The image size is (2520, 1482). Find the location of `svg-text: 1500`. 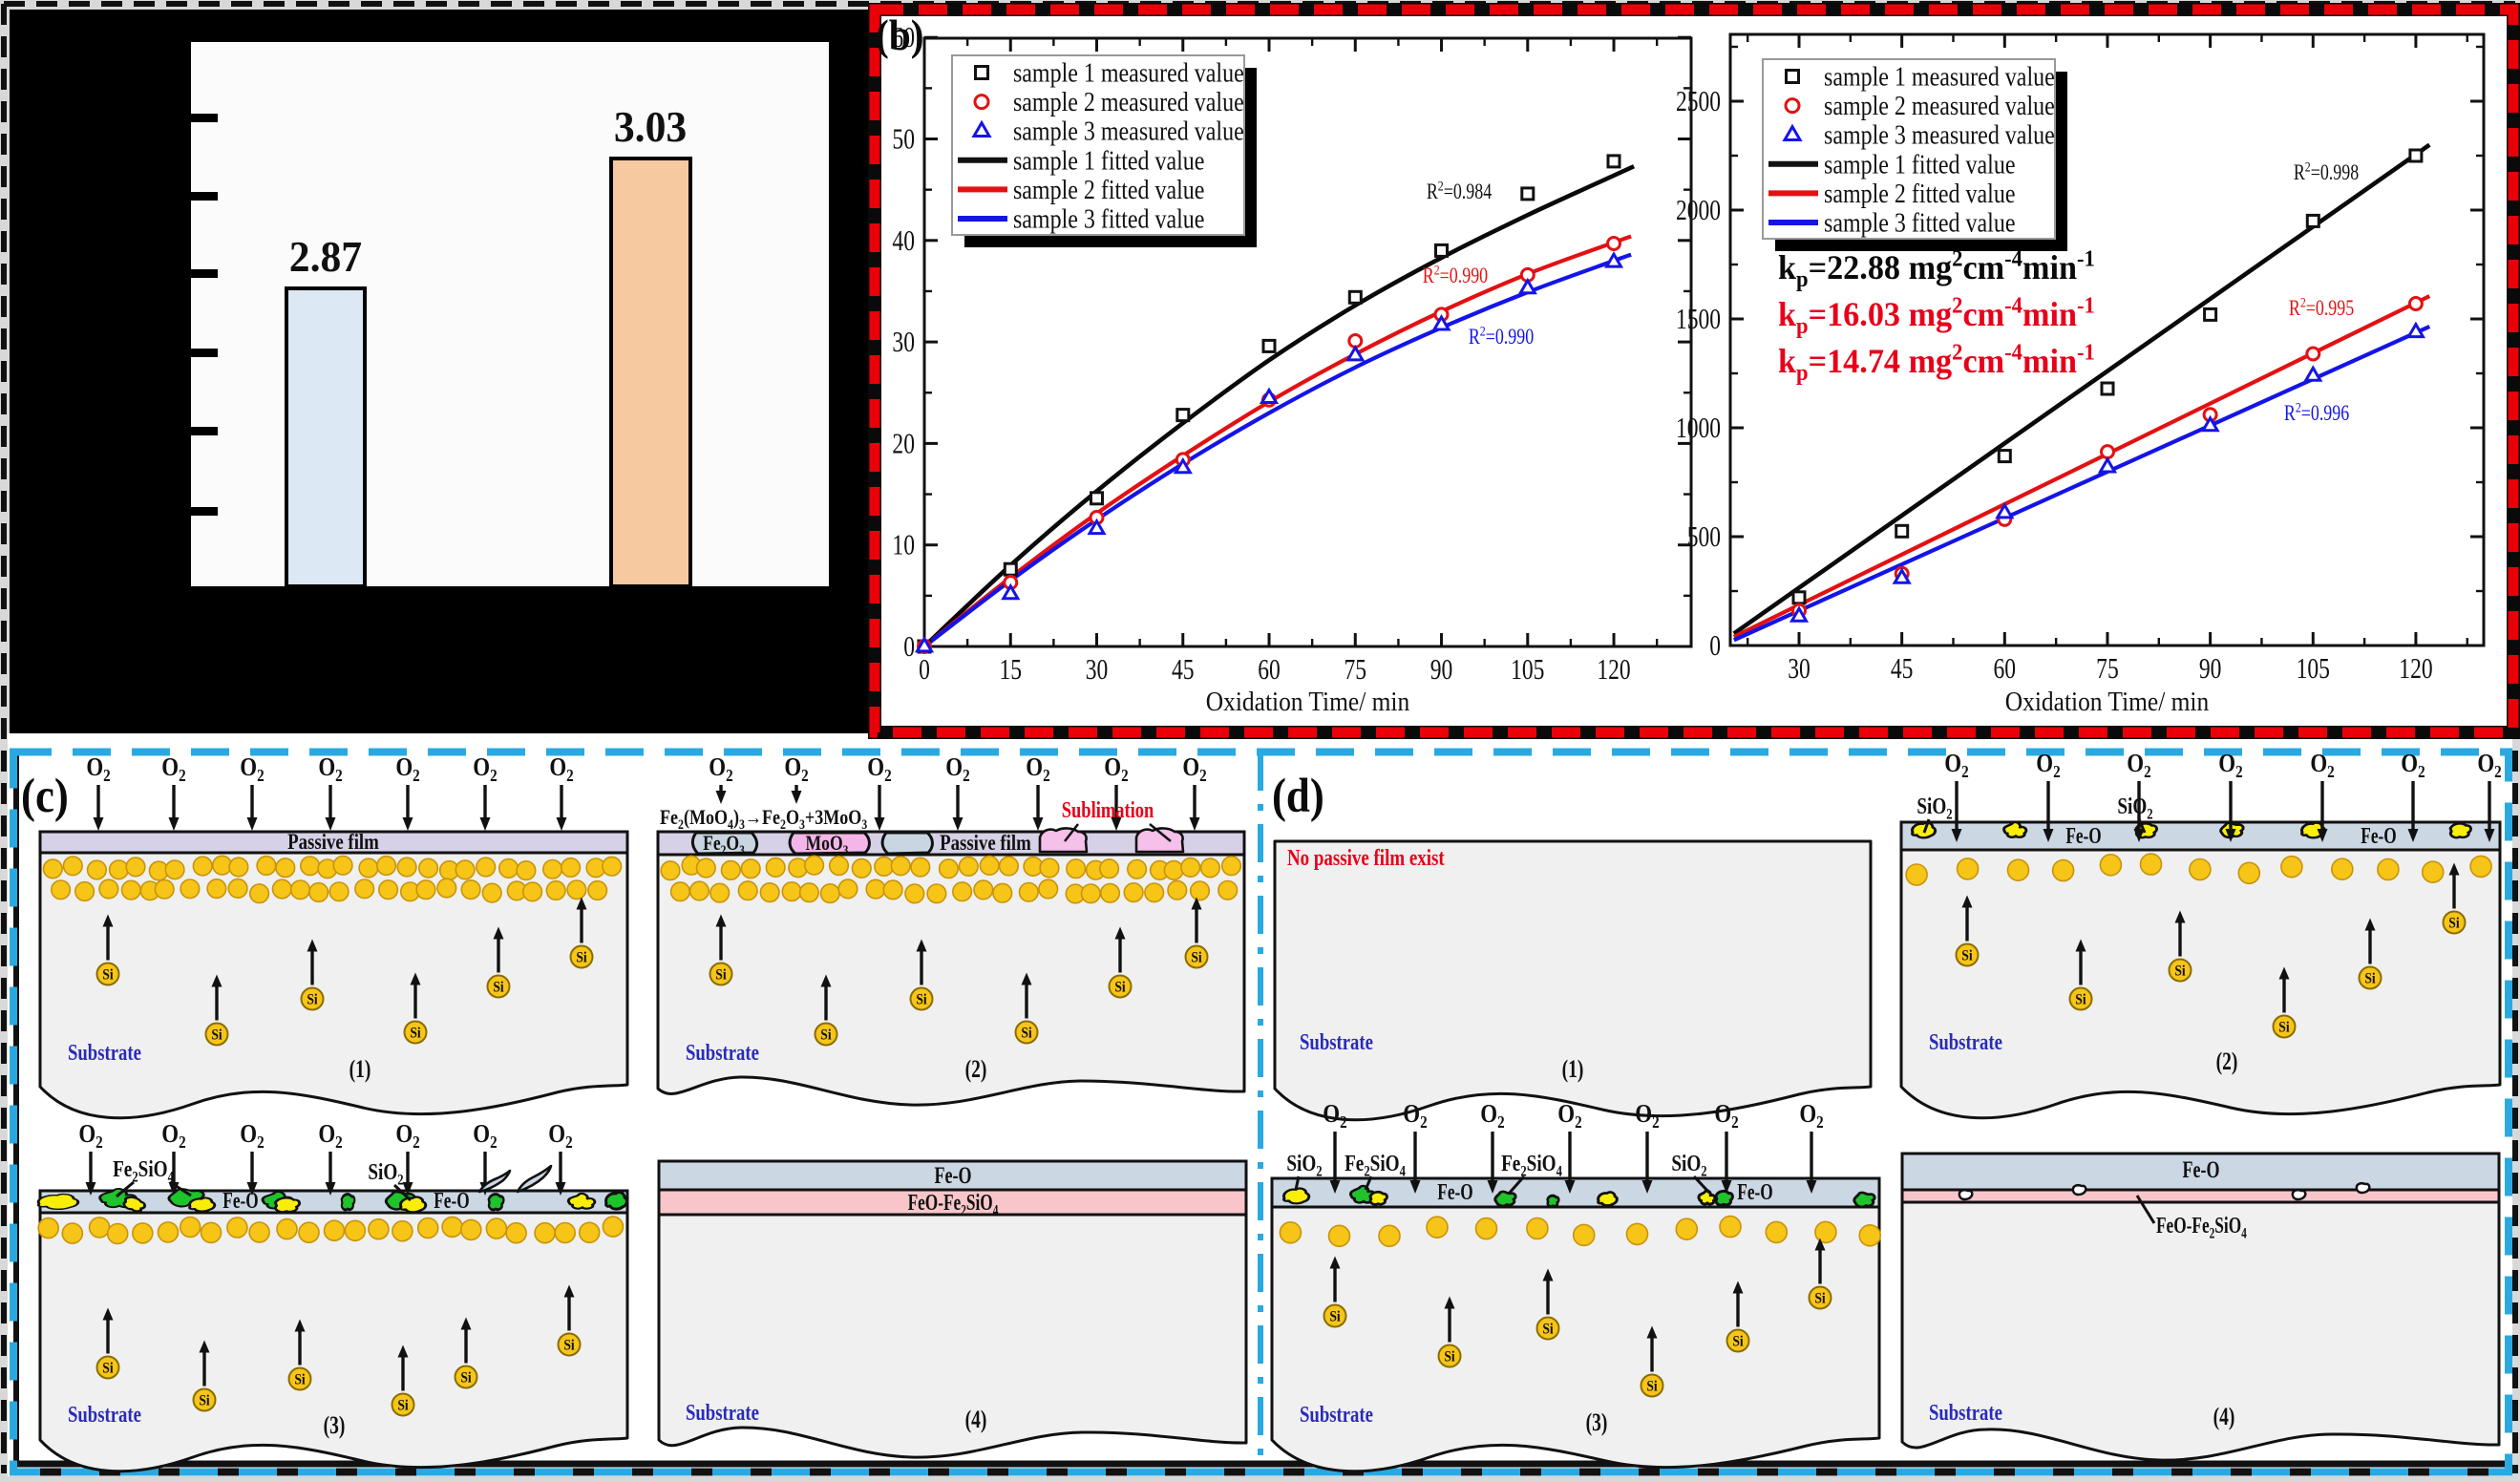

svg-text: 1500 is located at coordinates (1698, 318).